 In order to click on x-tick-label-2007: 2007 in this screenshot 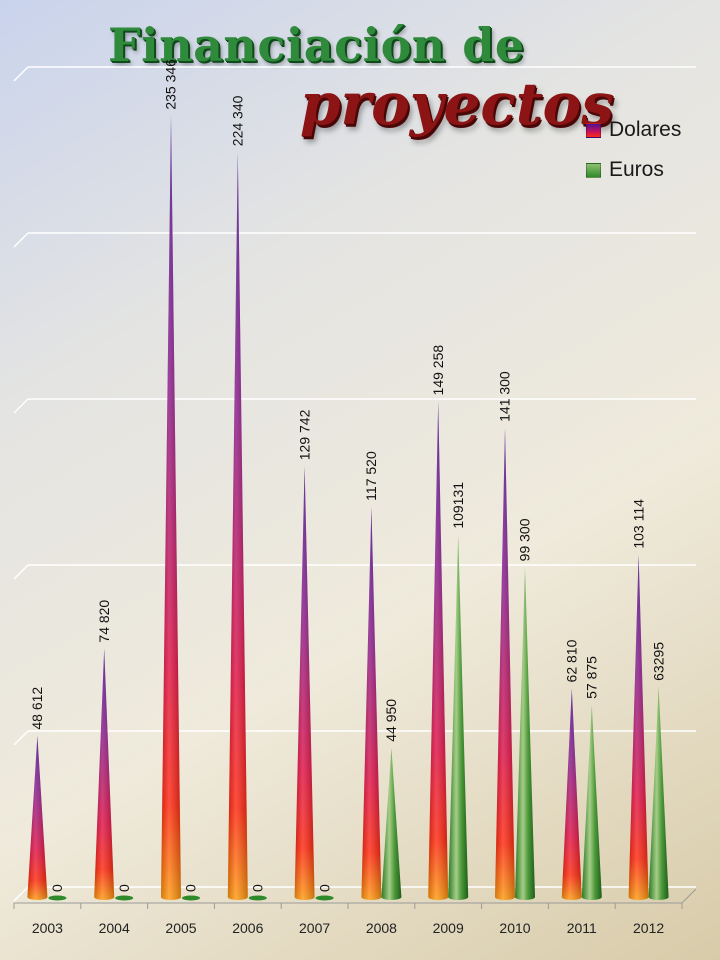, I will do `click(314, 928)`.